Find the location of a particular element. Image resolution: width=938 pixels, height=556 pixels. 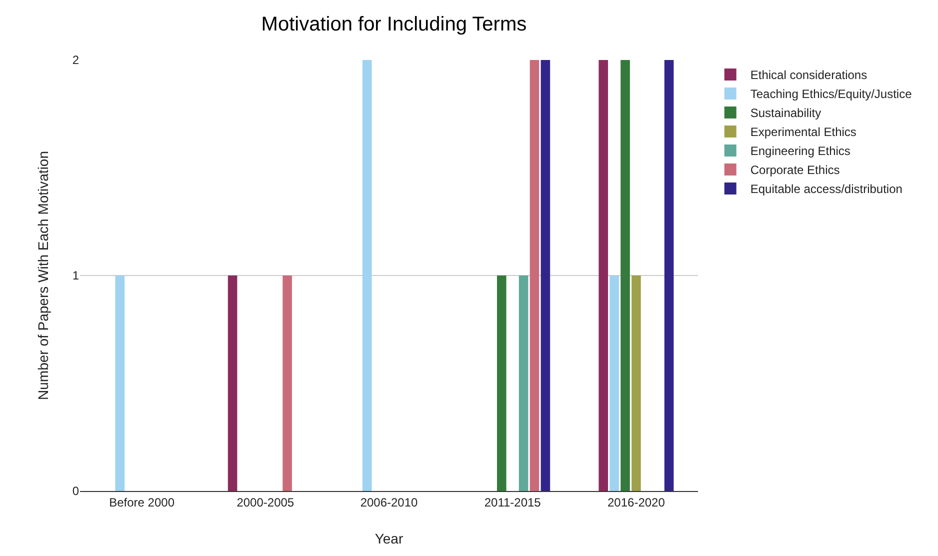

legend-label: Engineering Ethics is located at coordinates (800, 151).